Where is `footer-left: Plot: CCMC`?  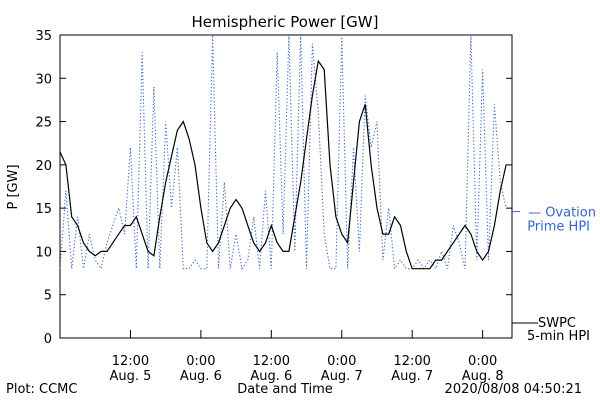 footer-left: Plot: CCMC is located at coordinates (41, 389).